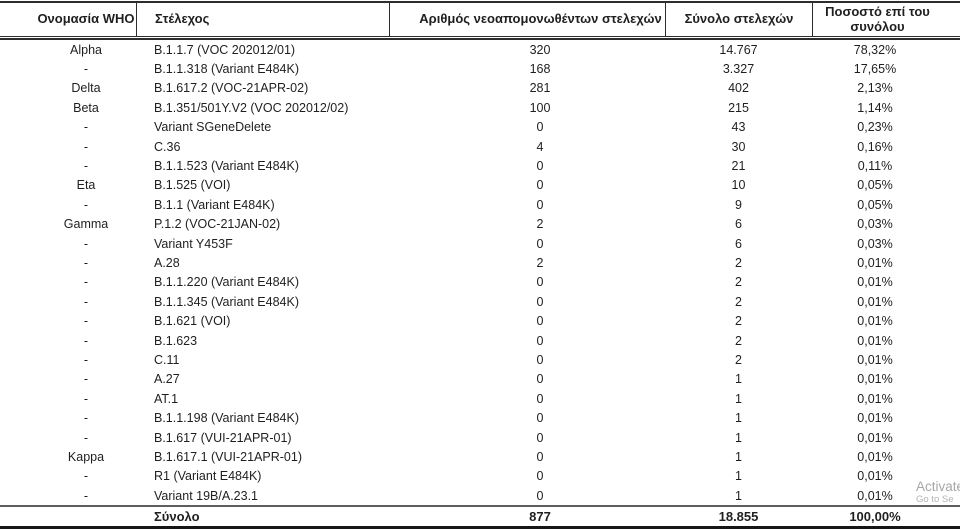 The height and width of the screenshot is (531, 960). What do you see at coordinates (540, 146) in the screenshot?
I see `cell-new-isolates: 4` at bounding box center [540, 146].